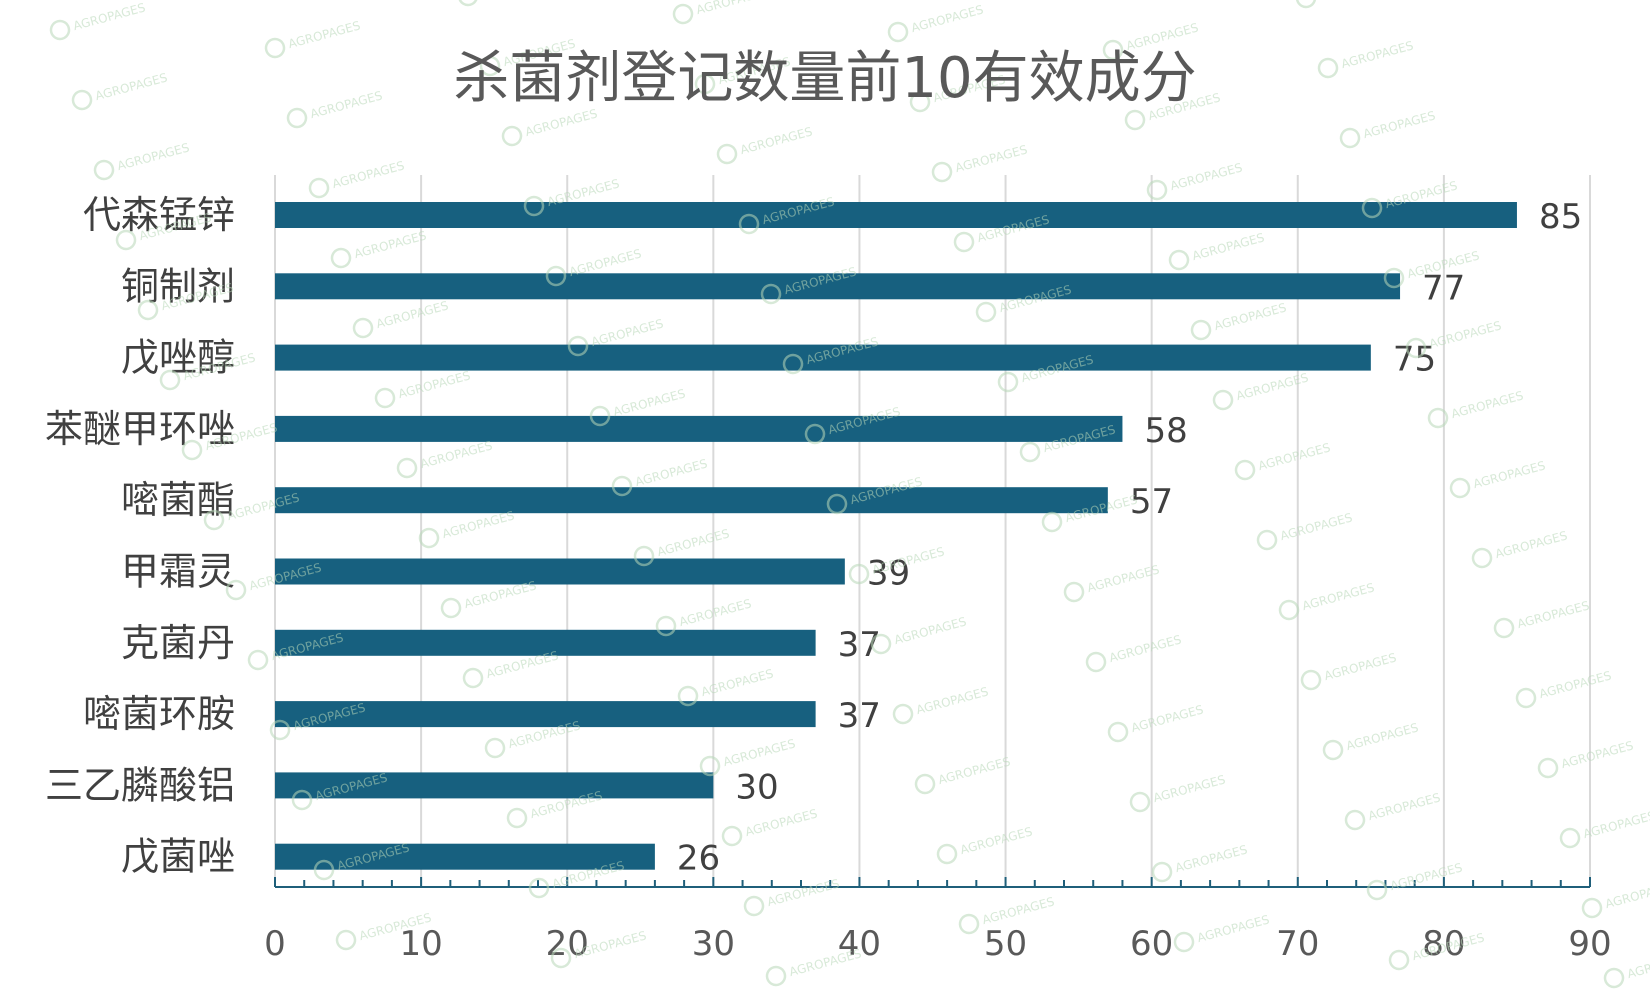 Image resolution: width=1650 pixels, height=990 pixels. What do you see at coordinates (1151, 944) in the screenshot?
I see `x-tick-label: 60` at bounding box center [1151, 944].